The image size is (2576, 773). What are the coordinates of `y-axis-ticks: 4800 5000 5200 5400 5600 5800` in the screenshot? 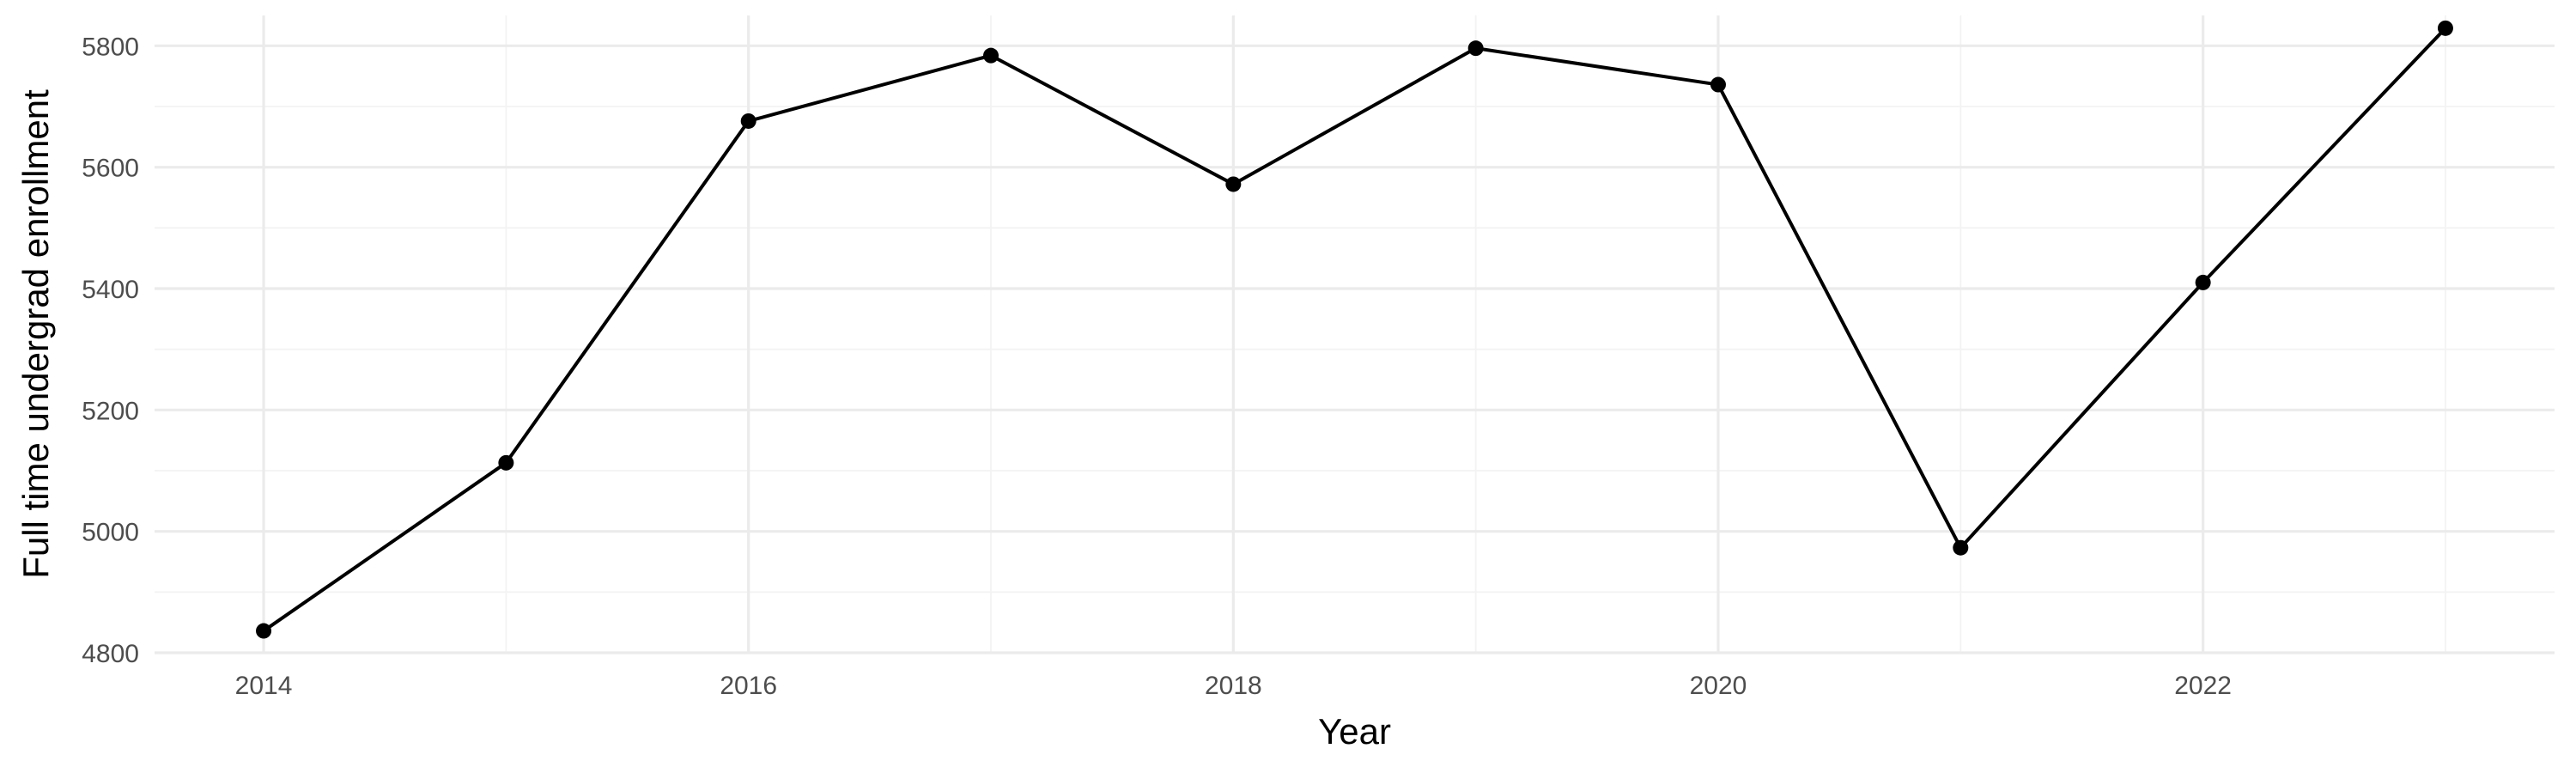 It's located at (111, 350).